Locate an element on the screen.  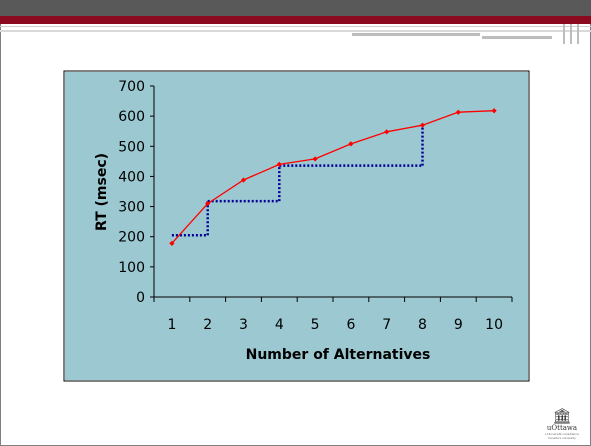
step-series is located at coordinates (297, 181).